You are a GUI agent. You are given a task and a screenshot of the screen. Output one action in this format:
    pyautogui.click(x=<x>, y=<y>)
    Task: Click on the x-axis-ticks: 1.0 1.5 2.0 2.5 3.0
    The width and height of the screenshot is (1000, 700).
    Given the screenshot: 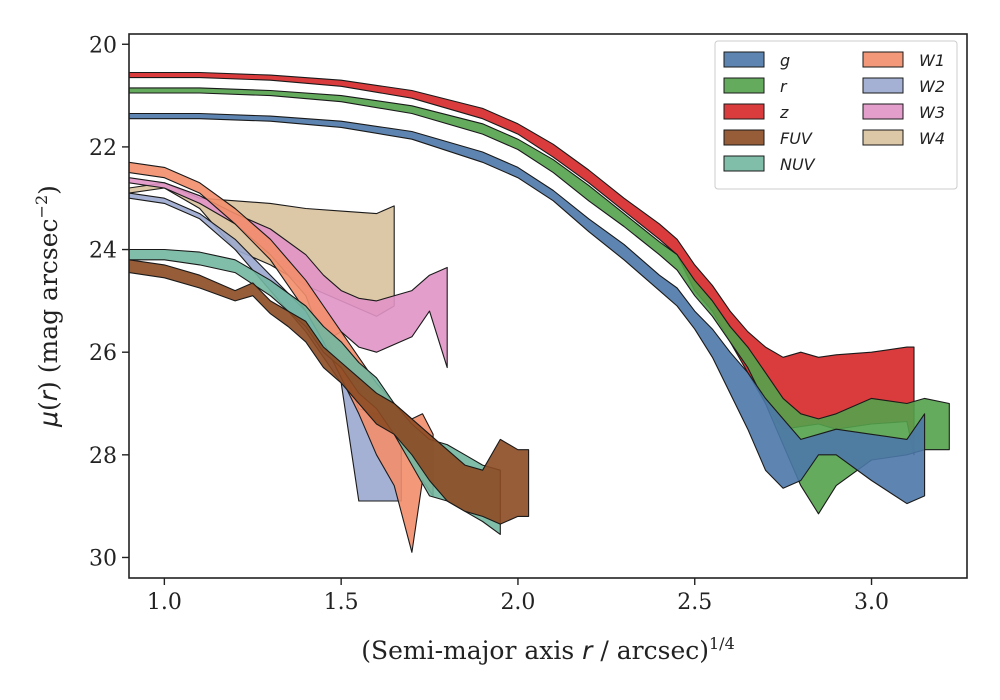 What is the action you would take?
    pyautogui.click(x=518, y=596)
    